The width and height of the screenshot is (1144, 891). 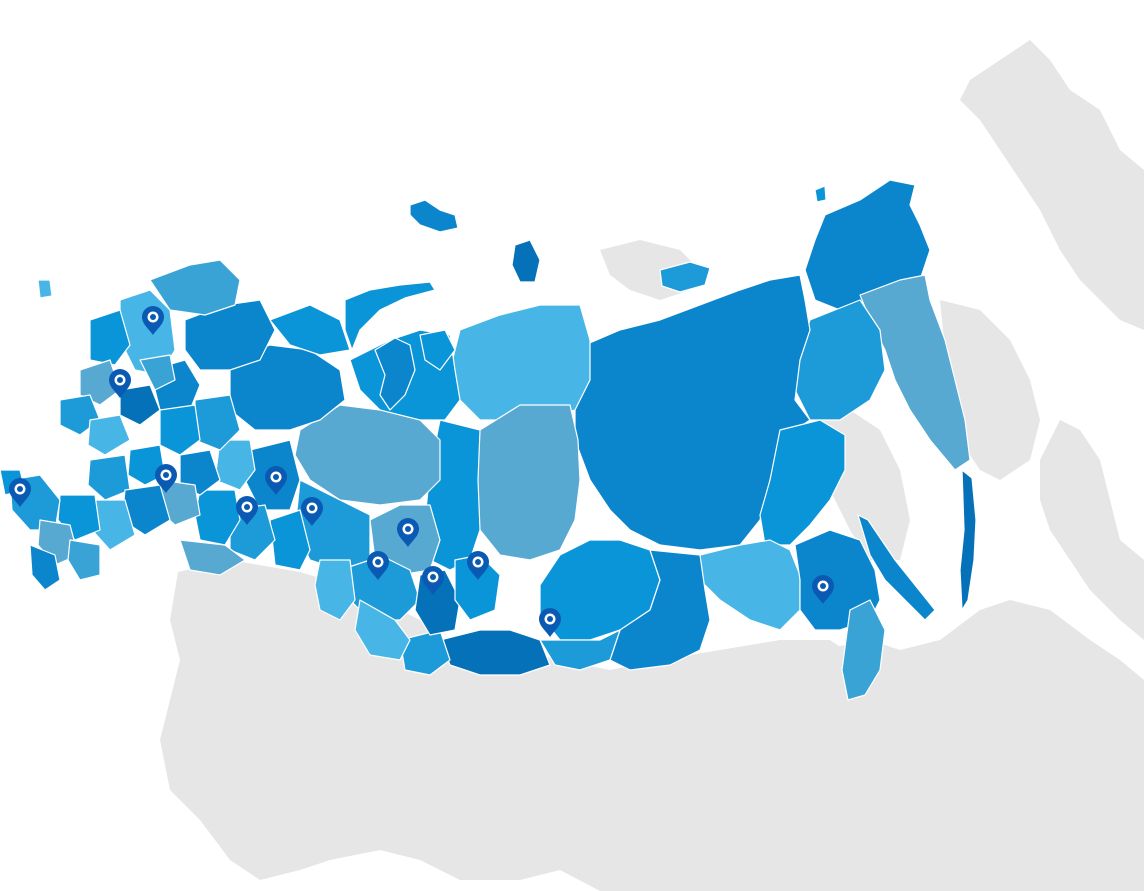 What do you see at coordinates (896, 567) in the screenshot?
I see `region-sakhalin-island` at bounding box center [896, 567].